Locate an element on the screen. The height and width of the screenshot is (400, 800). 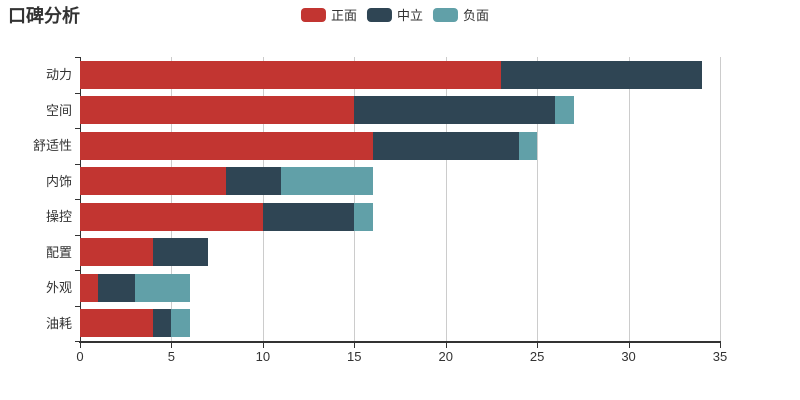
x-axis-tick-label: 25 is located at coordinates (537, 356).